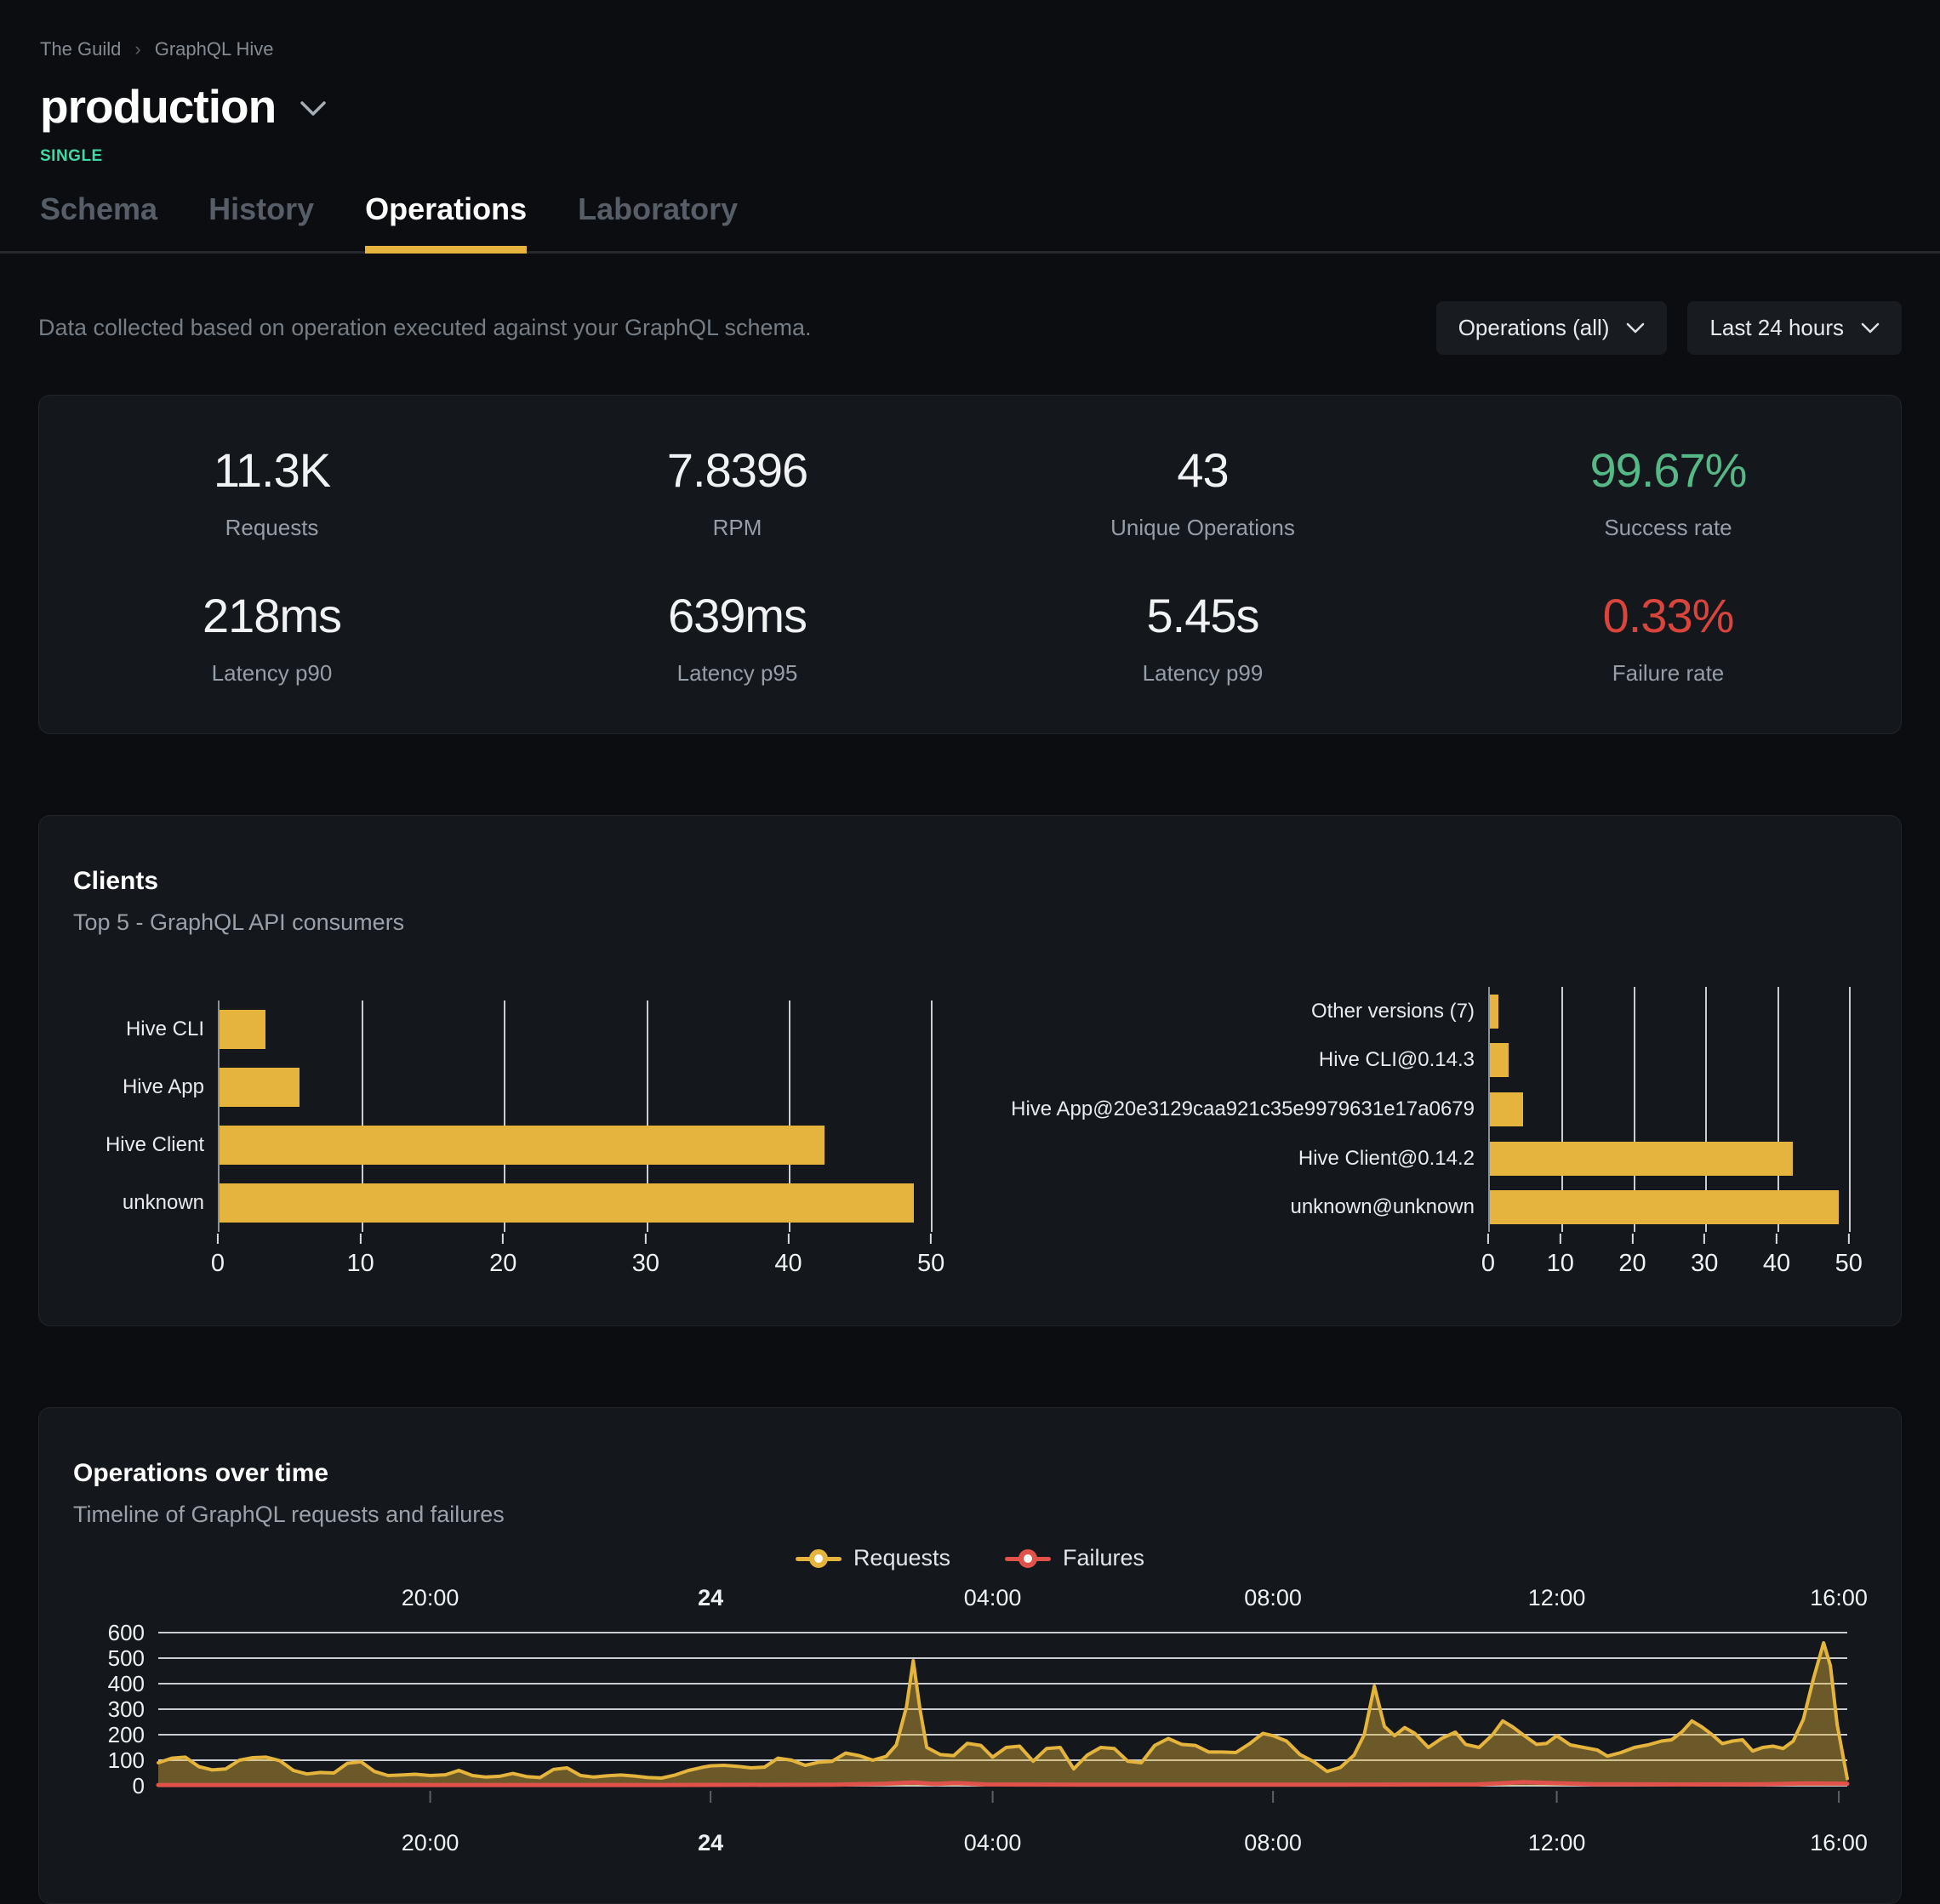 The image size is (1940, 1904). I want to click on tab-schema: Schema, so click(99, 209).